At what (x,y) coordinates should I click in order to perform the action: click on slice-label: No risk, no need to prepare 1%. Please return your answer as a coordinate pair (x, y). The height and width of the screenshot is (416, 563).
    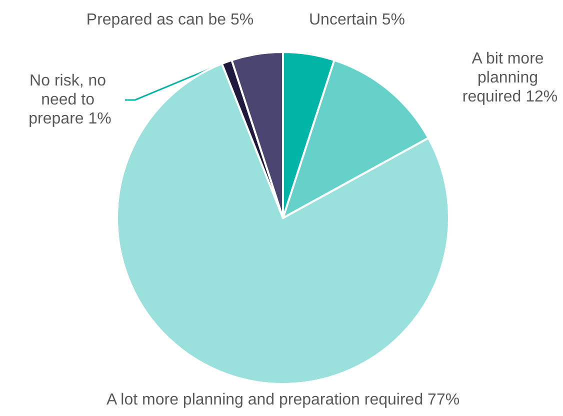
    Looking at the image, I should click on (70, 100).